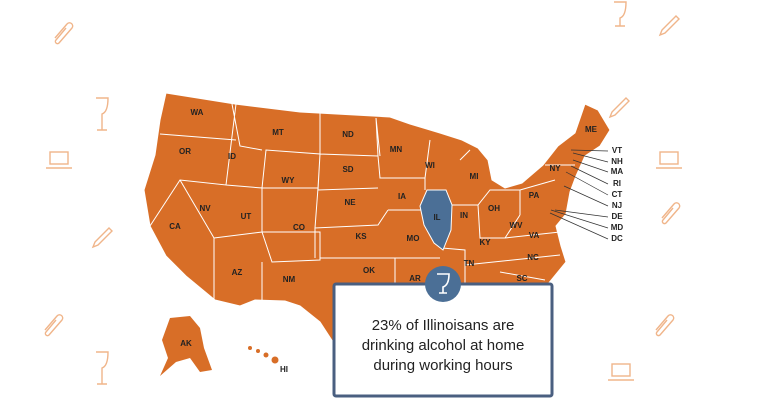  I want to click on state-label: IL, so click(436, 217).